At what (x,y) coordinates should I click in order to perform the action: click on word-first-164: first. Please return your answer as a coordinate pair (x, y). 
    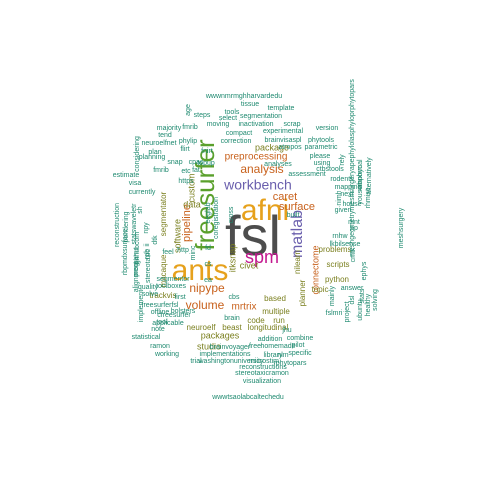
    Looking at the image, I should click on (179, 297).